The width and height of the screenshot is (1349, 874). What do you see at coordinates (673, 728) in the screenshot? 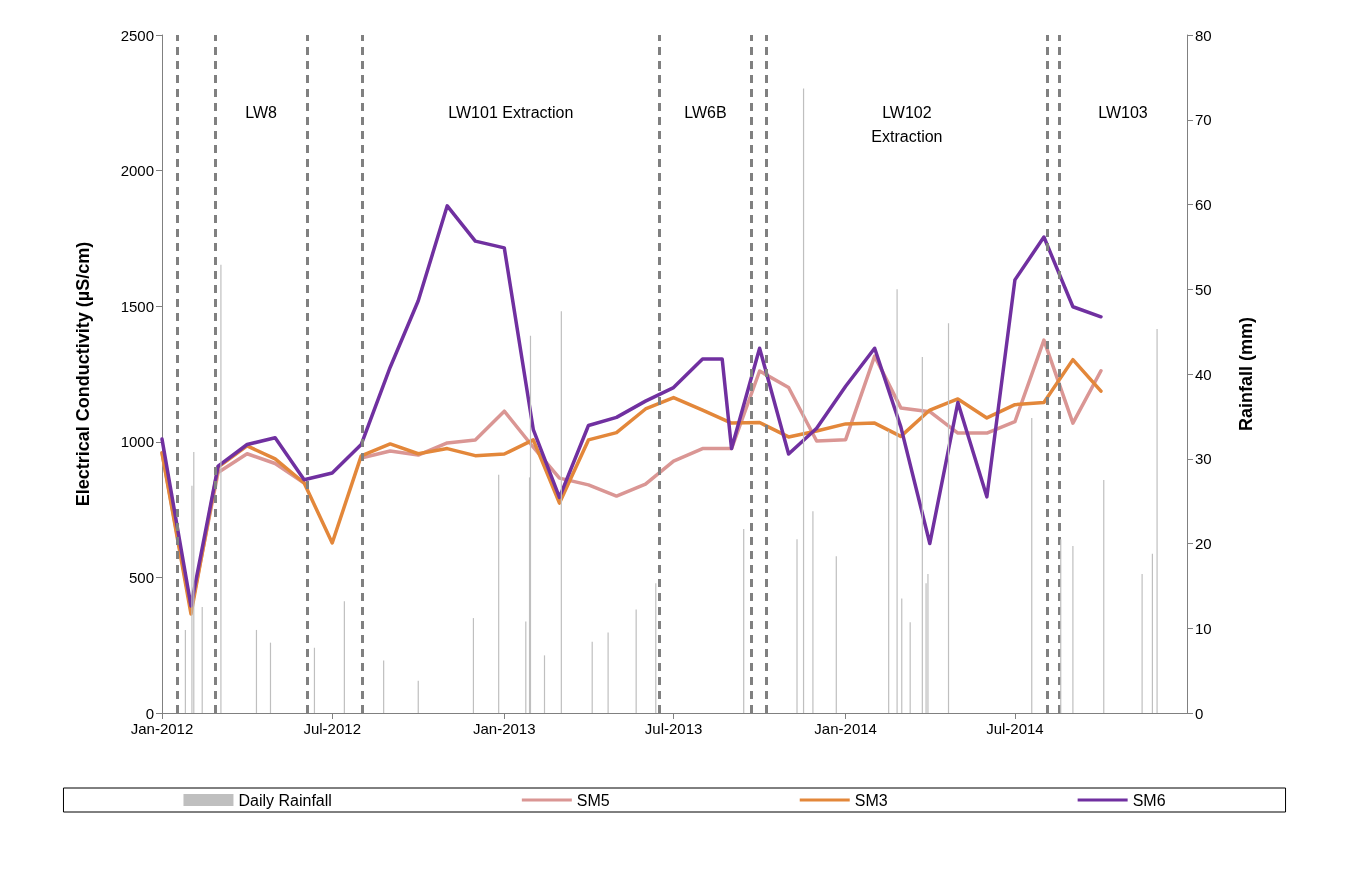
I see `x-tick-label: Jul-2013` at bounding box center [673, 728].